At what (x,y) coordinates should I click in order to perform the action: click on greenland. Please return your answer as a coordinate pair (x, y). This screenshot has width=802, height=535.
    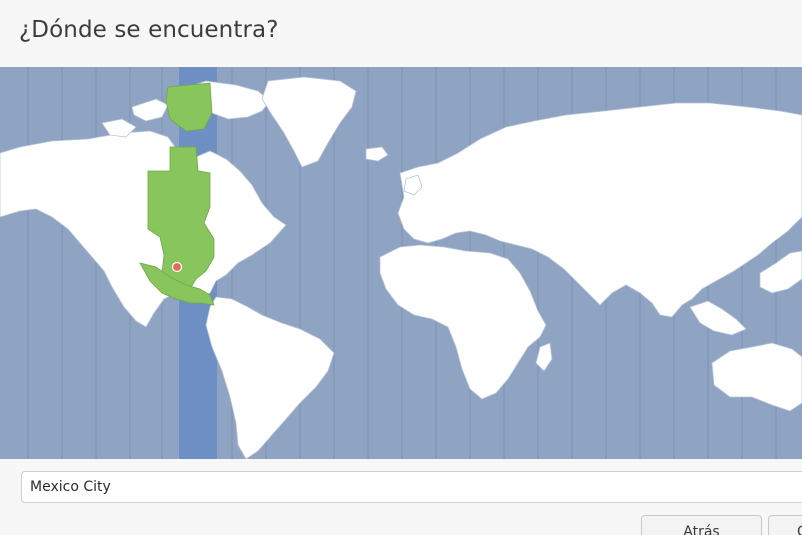
    Looking at the image, I should click on (309, 122).